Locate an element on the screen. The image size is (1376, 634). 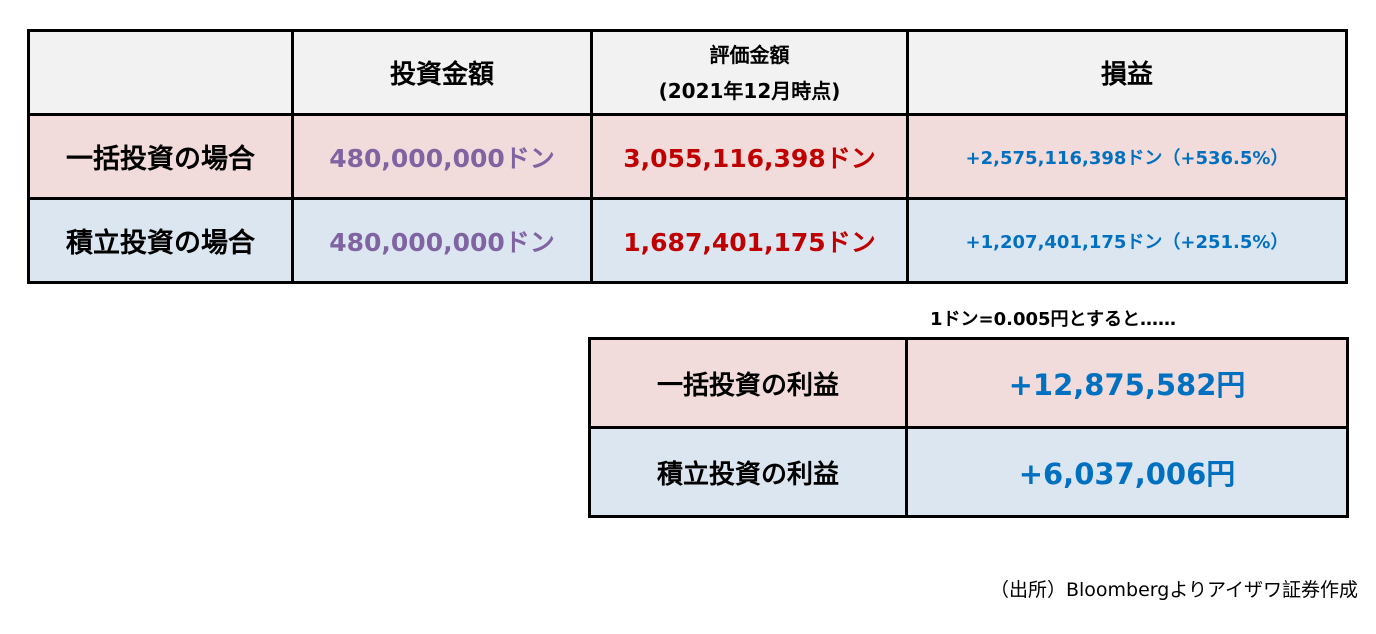
profit-label-cell: 一括投資の利益 is located at coordinates (748, 383).